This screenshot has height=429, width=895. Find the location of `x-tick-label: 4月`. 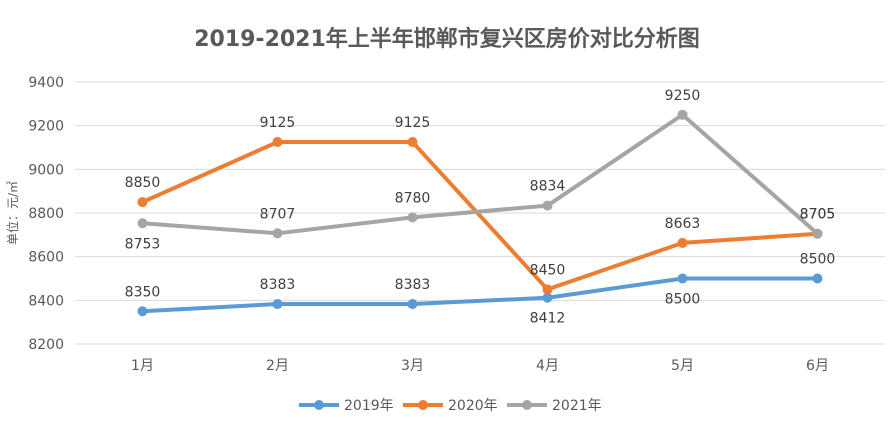

x-tick-label: 4月 is located at coordinates (547, 366).